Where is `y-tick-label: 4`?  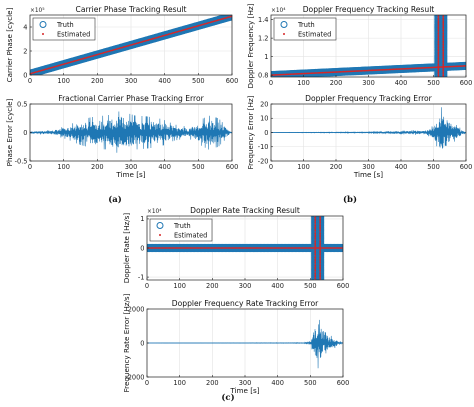 y-tick-label: 4 is located at coordinates (25, 27).